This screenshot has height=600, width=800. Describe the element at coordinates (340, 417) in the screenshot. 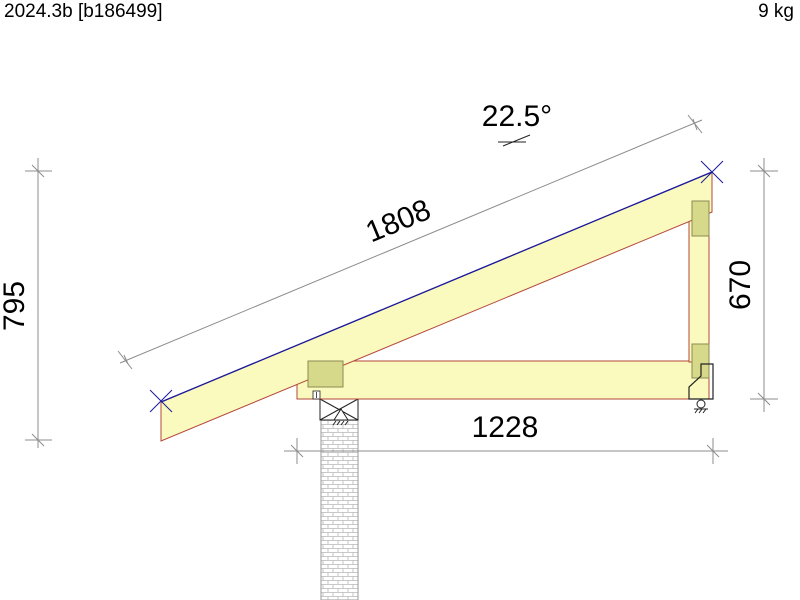

I see `left-support-icon` at that location.